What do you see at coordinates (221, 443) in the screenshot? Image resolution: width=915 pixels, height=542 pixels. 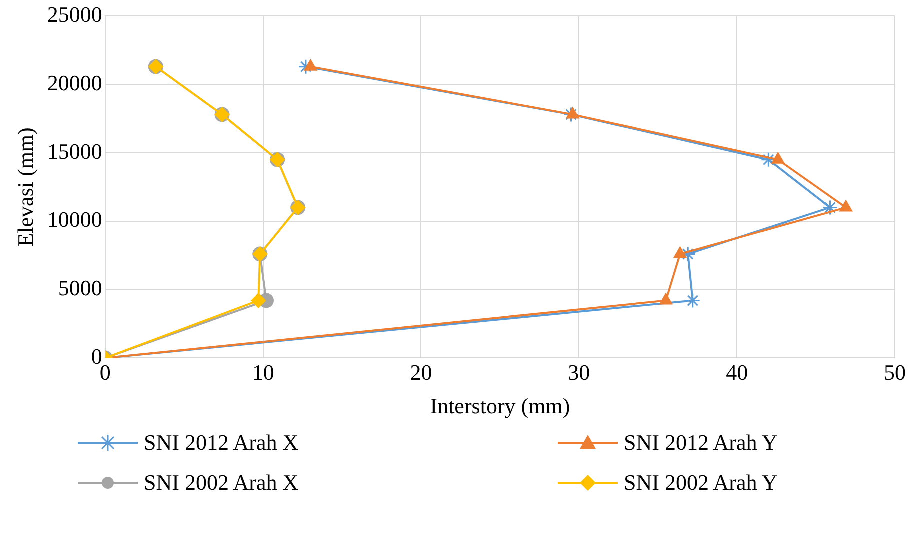 I see `legend-label: SNI 2012 Arah X` at bounding box center [221, 443].